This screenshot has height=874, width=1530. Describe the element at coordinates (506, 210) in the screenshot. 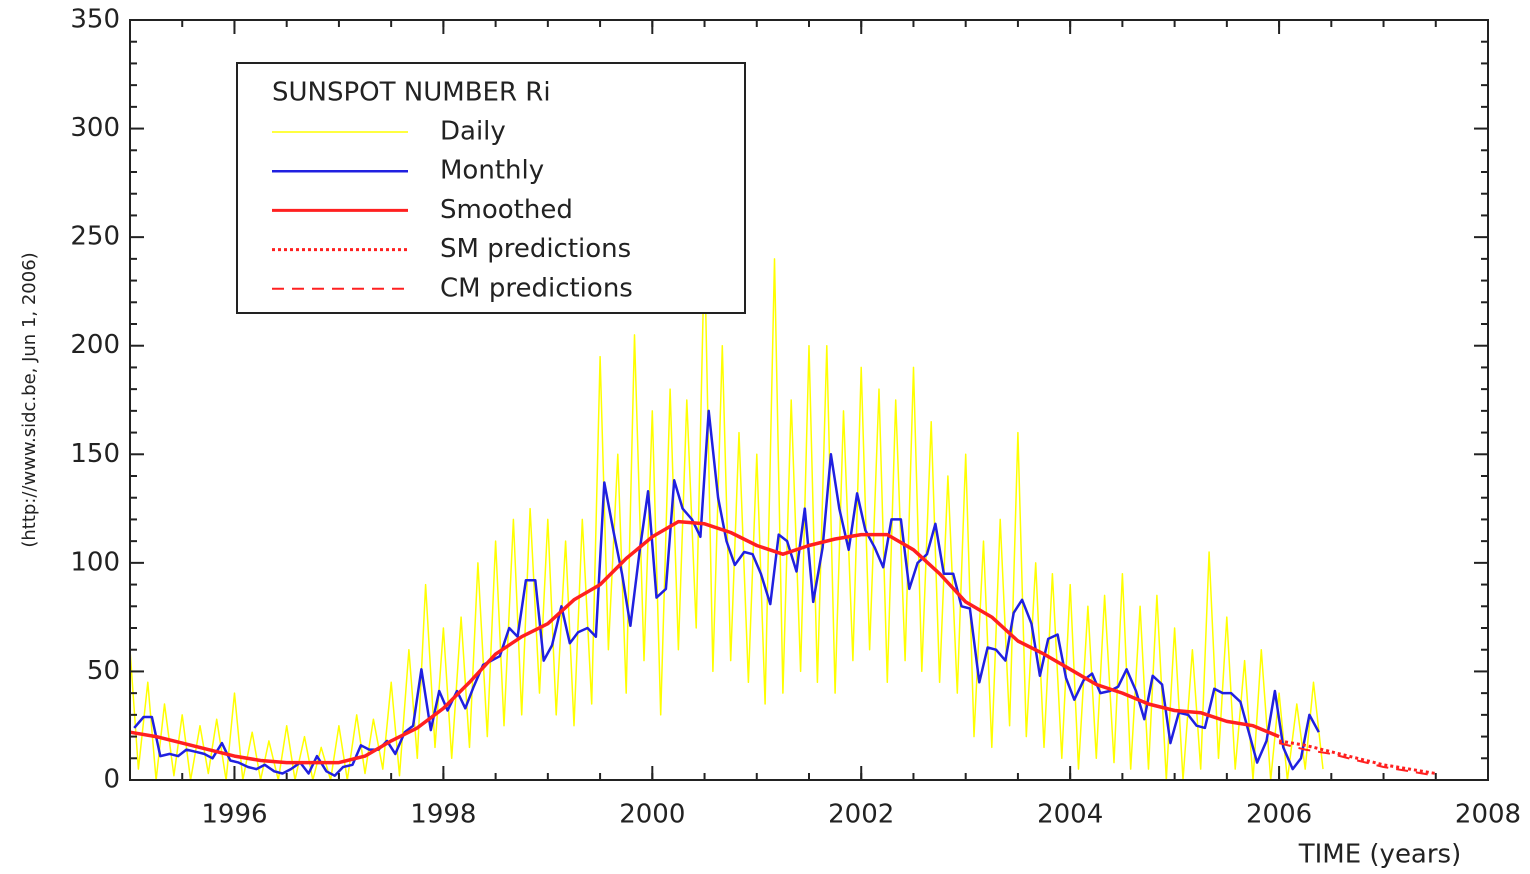

I see `legend-label: Smoothed` at that location.